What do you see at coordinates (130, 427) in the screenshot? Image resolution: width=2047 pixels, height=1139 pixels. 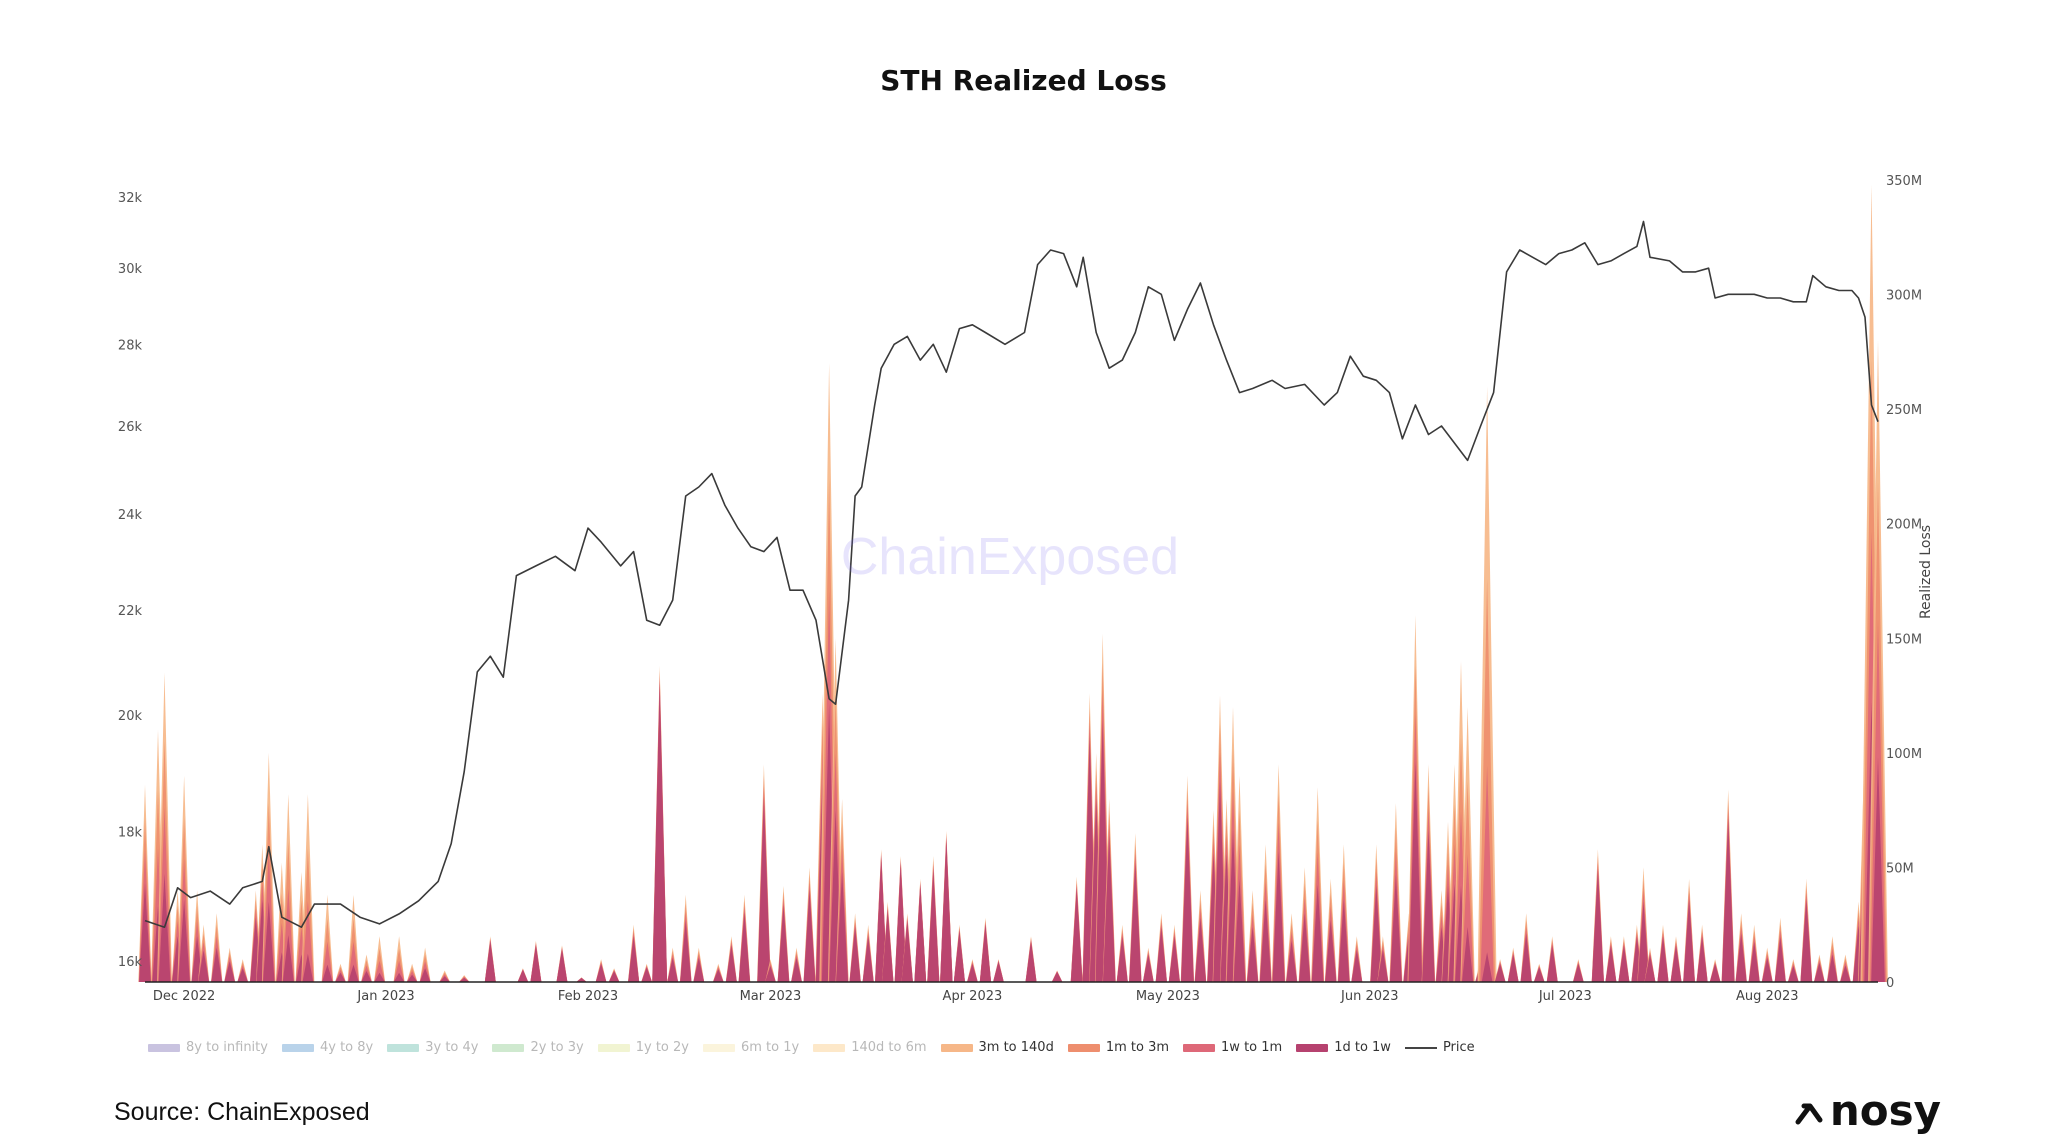 I see `y-left-tick-label: 26k` at bounding box center [130, 427].